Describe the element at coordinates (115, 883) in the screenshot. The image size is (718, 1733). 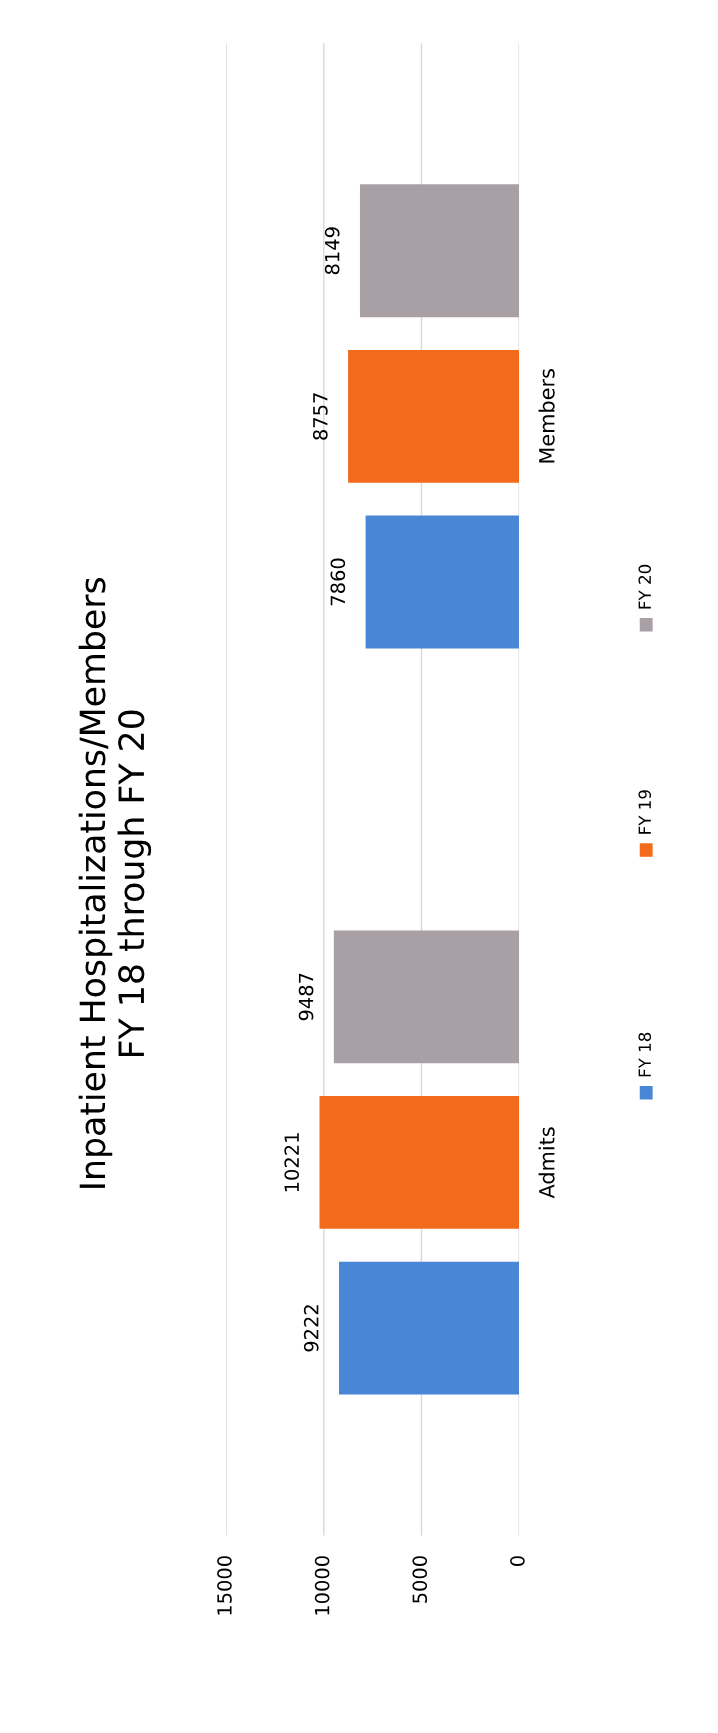
I see `text: Inpatient Hospitalizations/Members FY 18 through FY 20` at that location.